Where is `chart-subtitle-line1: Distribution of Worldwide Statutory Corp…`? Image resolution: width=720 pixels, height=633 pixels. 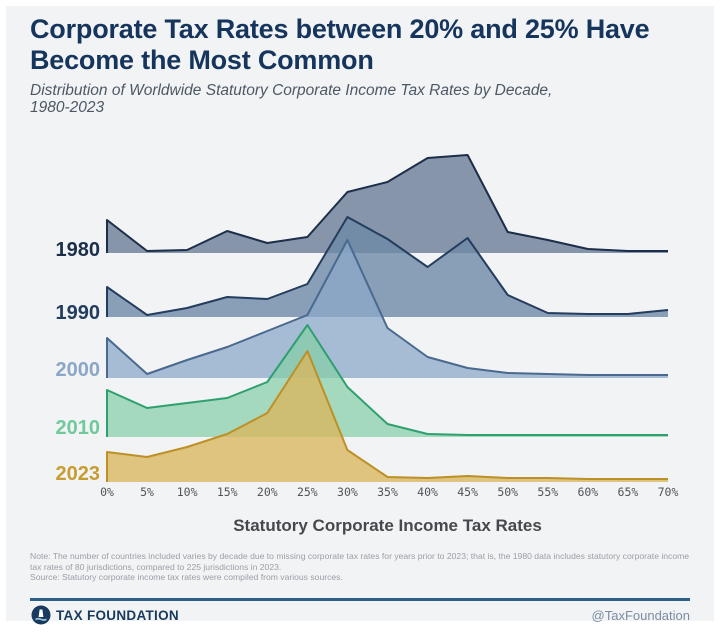 chart-subtitle-line1: Distribution of Worldwide Statutory Corp… is located at coordinates (291, 90).